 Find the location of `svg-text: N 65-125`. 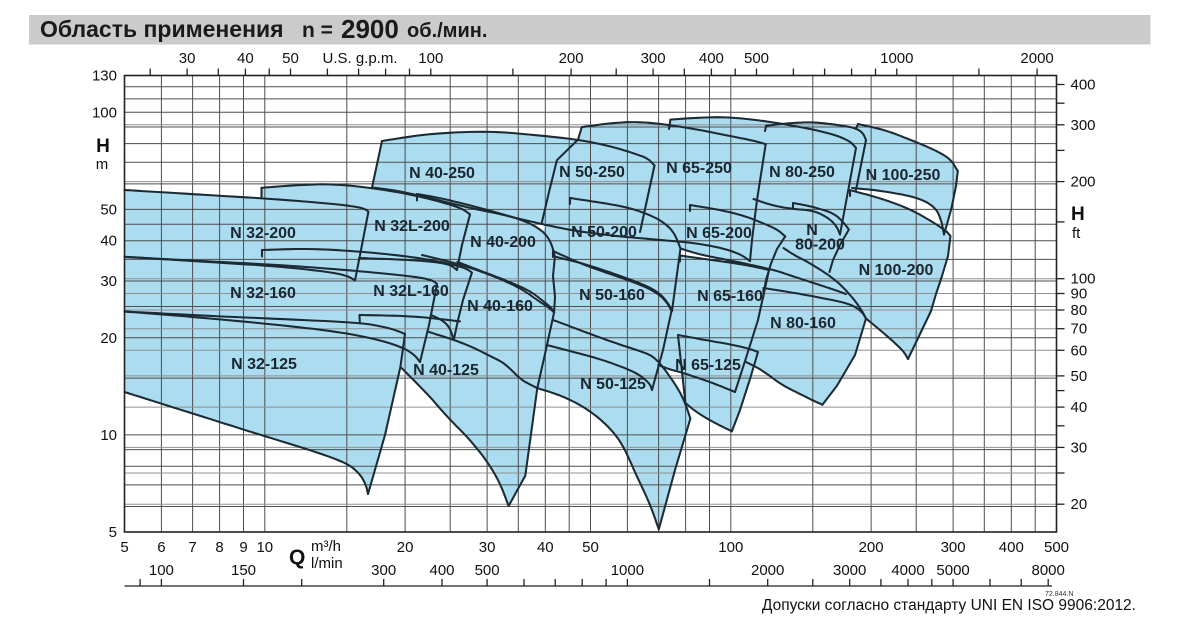

svg-text: N 65-125 is located at coordinates (708, 365).